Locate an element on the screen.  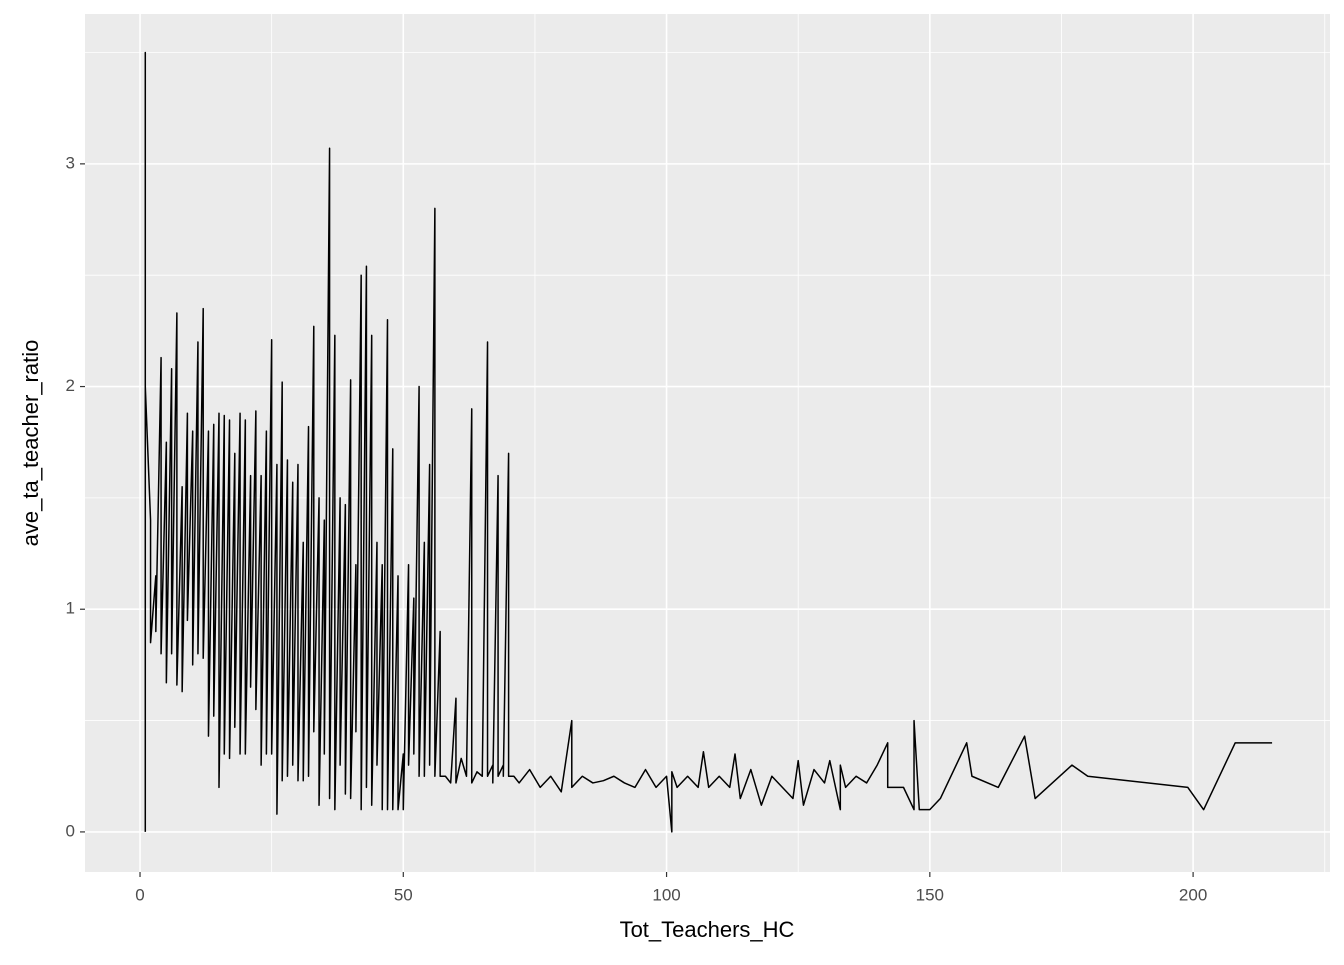
x-tick-label: 0 is located at coordinates (139, 894).